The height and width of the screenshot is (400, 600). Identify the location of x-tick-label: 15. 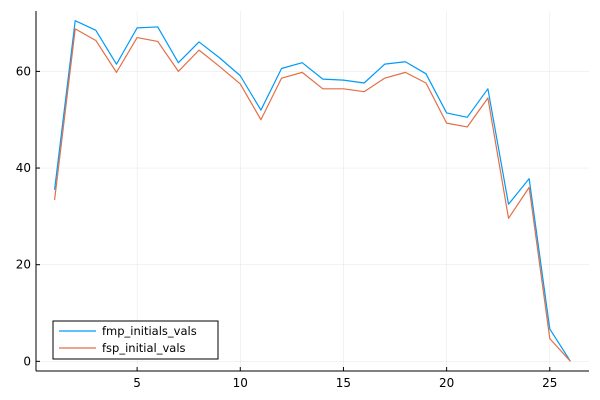
(343, 383).